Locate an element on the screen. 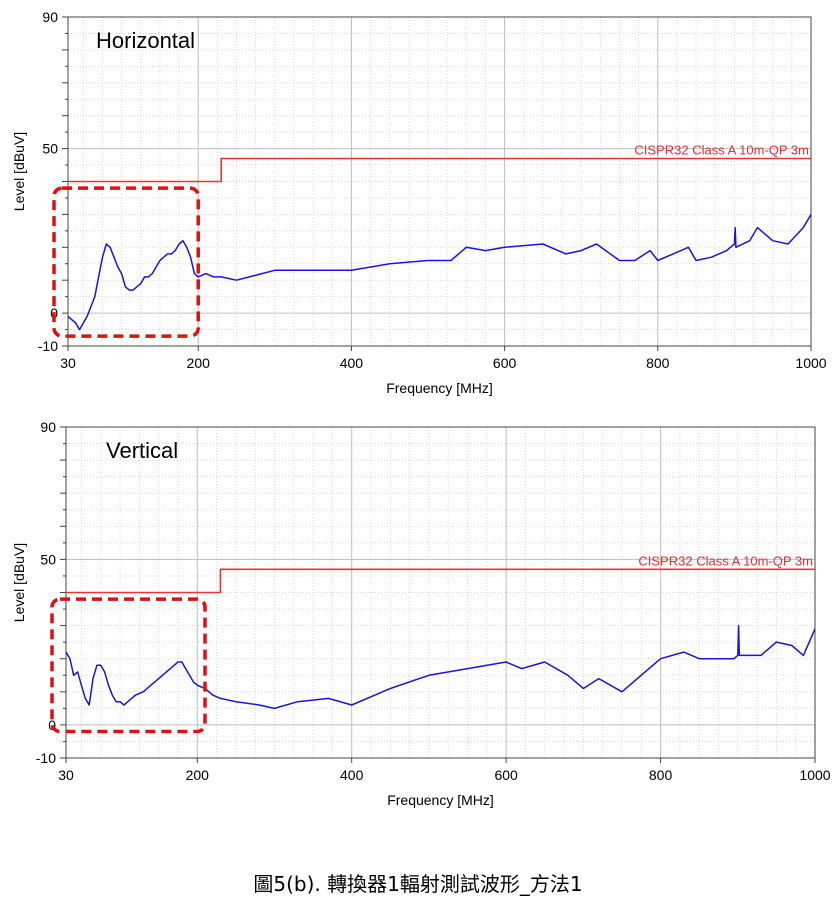 This screenshot has width=836, height=918. chart-title: Vertical is located at coordinates (142, 450).